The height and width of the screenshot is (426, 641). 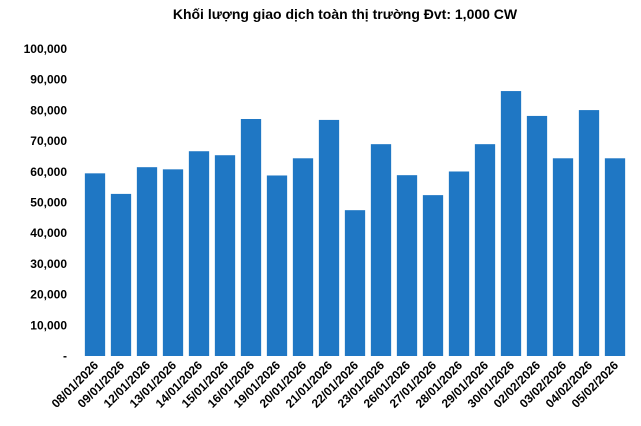 I want to click on y-tick-label: 80,000, so click(x=48, y=110).